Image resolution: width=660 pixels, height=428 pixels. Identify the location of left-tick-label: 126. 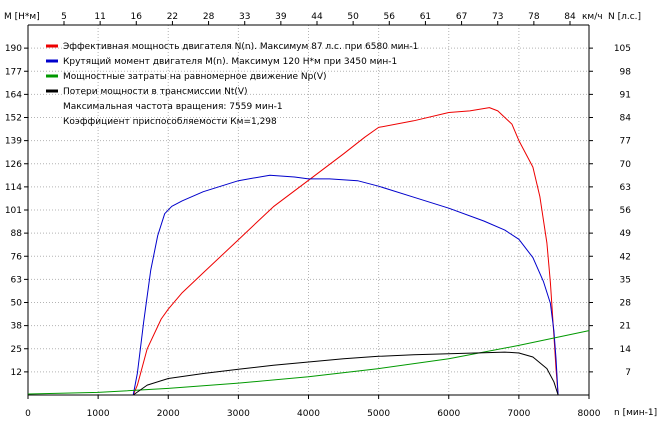
(13, 165).